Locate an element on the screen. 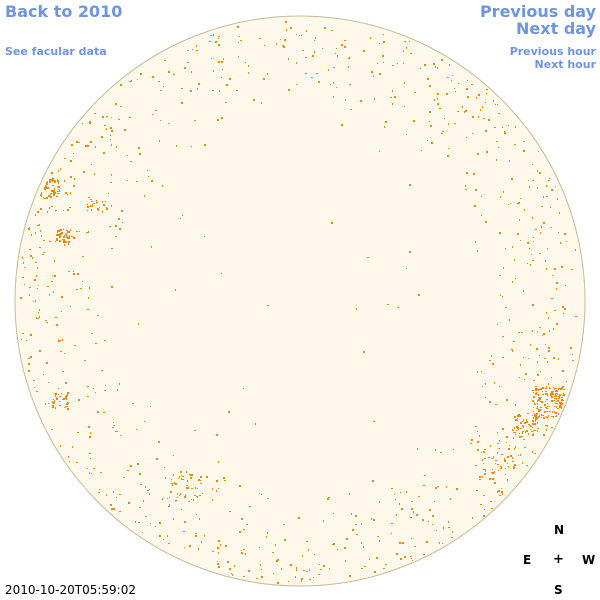 Image resolution: width=600 pixels, height=600 pixels. compass-west-label: W is located at coordinates (589, 560).